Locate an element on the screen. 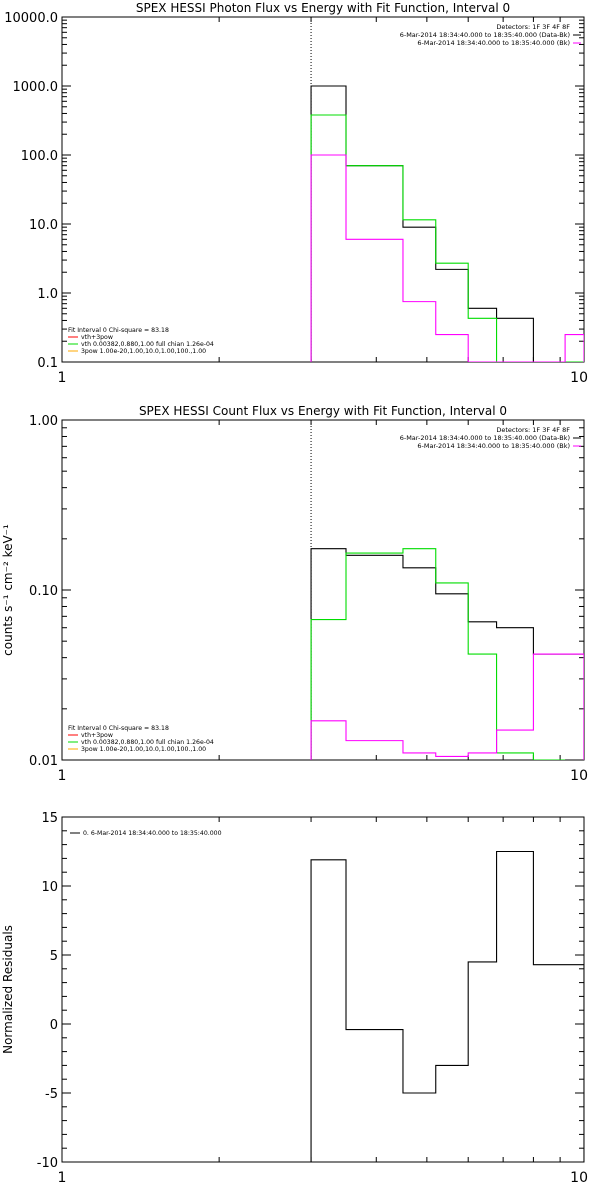 The width and height of the screenshot is (600, 1200). y-tick-label: 1.00 is located at coordinates (43, 421).